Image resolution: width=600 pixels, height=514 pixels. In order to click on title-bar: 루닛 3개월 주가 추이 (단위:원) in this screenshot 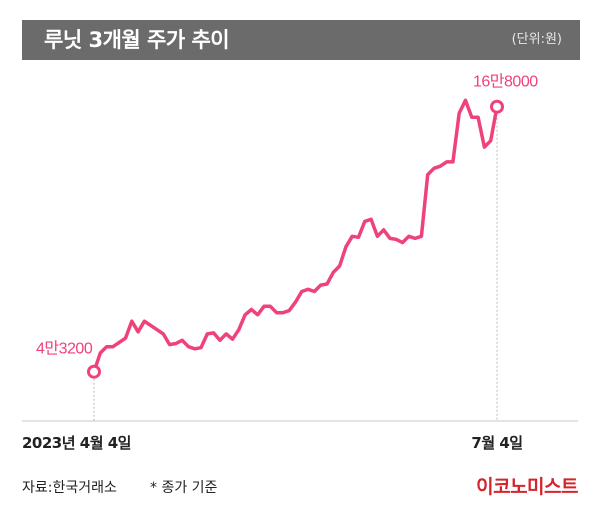, I will do `click(301, 40)`.